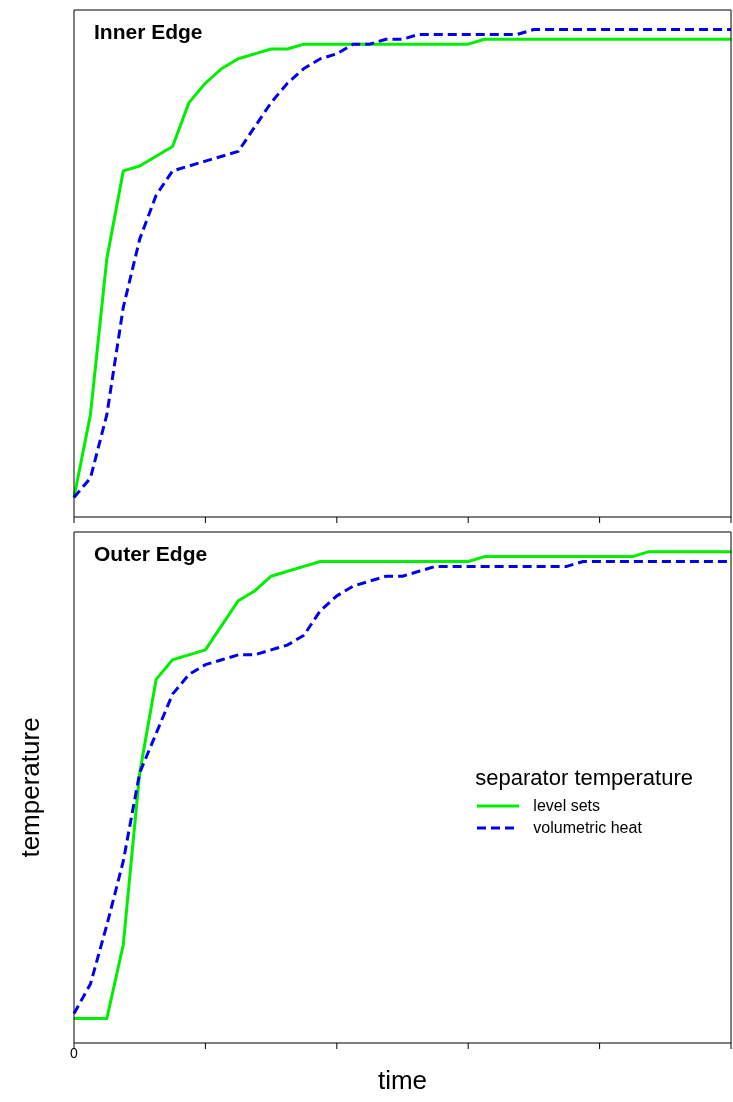 The image size is (733, 1102). I want to click on y-axis-title: temperature, so click(30, 787).